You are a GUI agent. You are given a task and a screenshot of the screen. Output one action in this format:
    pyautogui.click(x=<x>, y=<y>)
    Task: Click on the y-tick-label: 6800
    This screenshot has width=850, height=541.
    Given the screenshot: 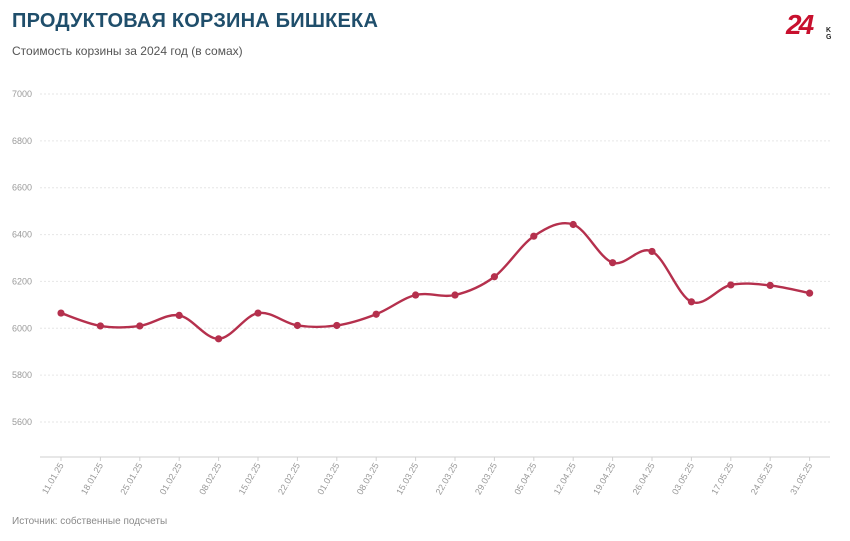 What is the action you would take?
    pyautogui.click(x=22, y=141)
    